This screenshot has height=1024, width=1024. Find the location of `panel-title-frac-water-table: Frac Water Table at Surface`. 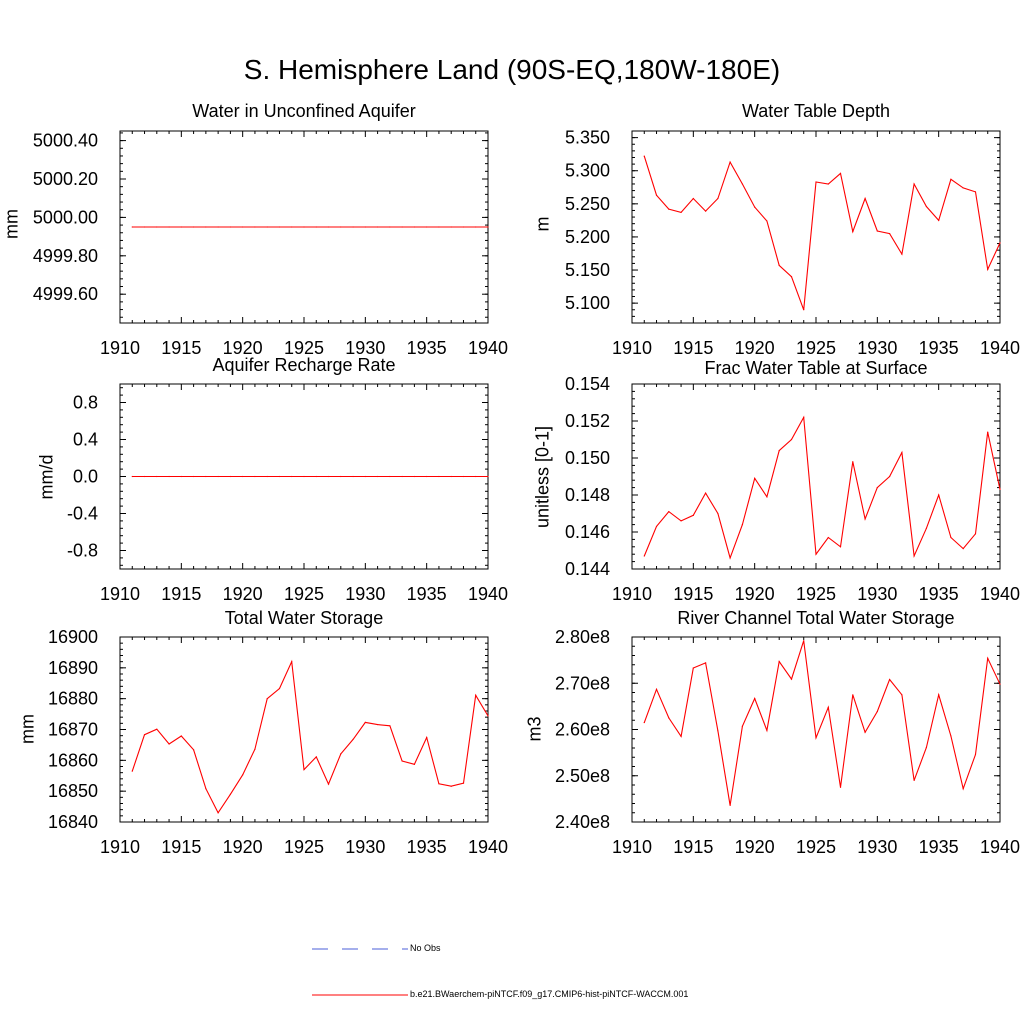

panel-title-frac-water-table: Frac Water Table at Surface is located at coordinates (816, 368).